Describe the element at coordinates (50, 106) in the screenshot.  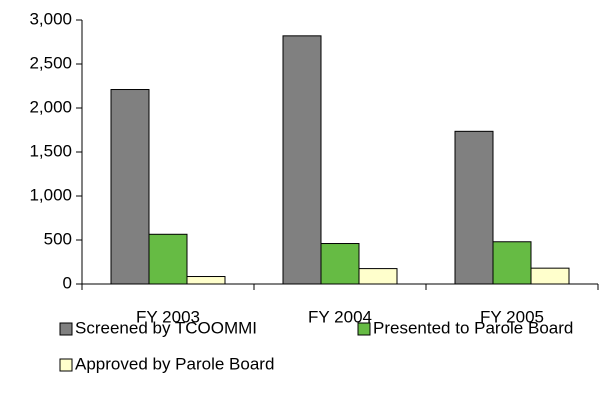
I see `y-tick-label: 2,000` at that location.